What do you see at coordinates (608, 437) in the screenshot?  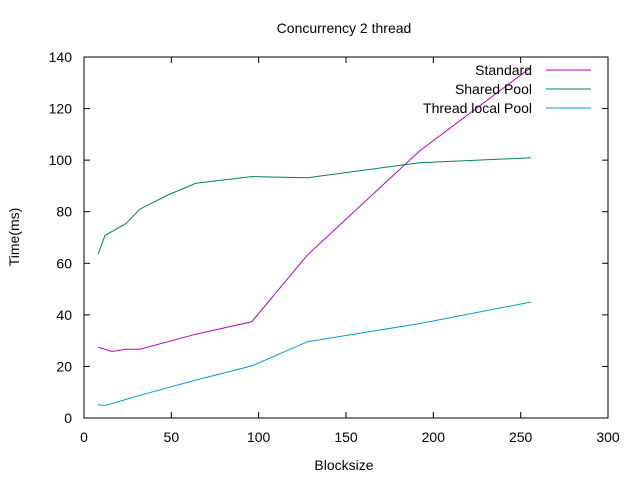 I see `x-tick-label: 300` at bounding box center [608, 437].